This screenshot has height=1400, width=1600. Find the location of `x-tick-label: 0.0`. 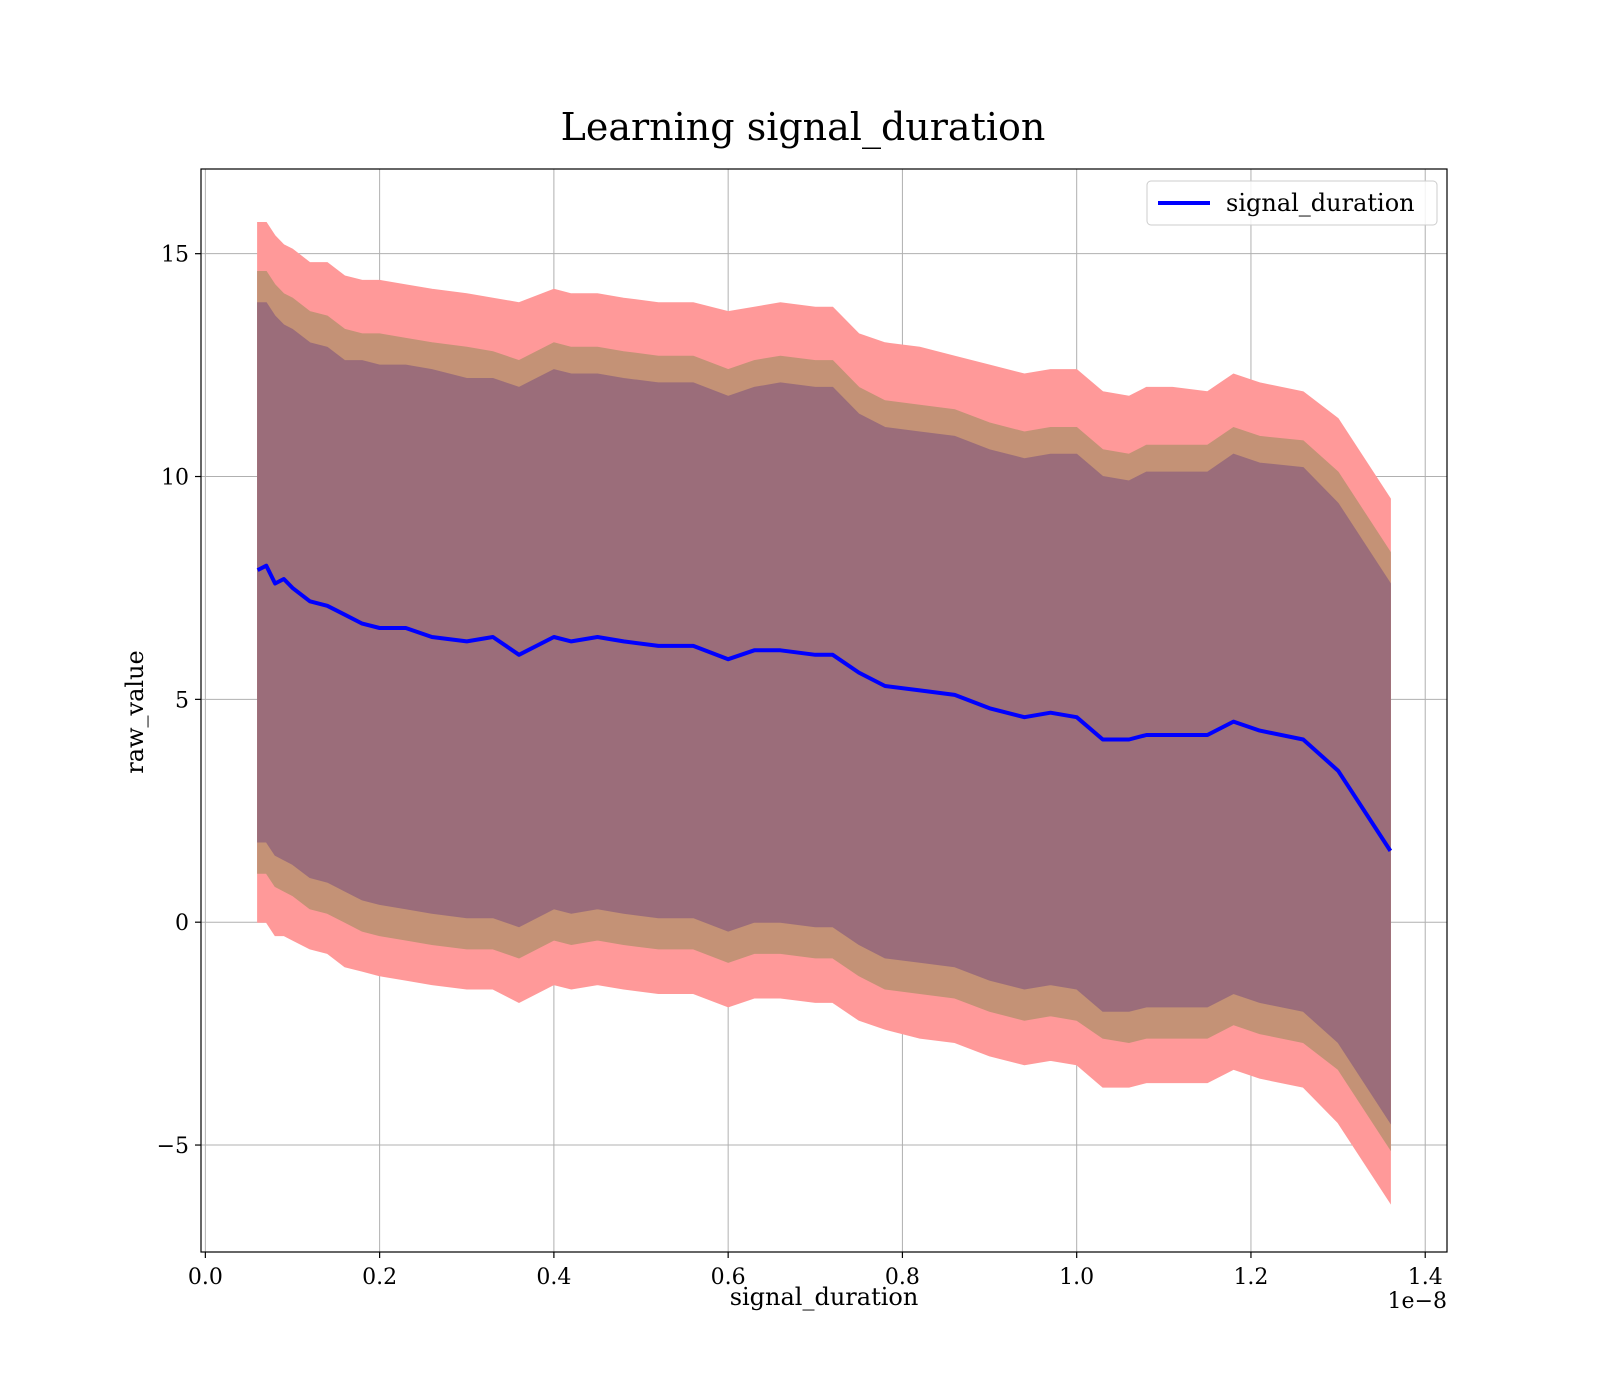

x-tick-label: 0.0 is located at coordinates (205, 1277).